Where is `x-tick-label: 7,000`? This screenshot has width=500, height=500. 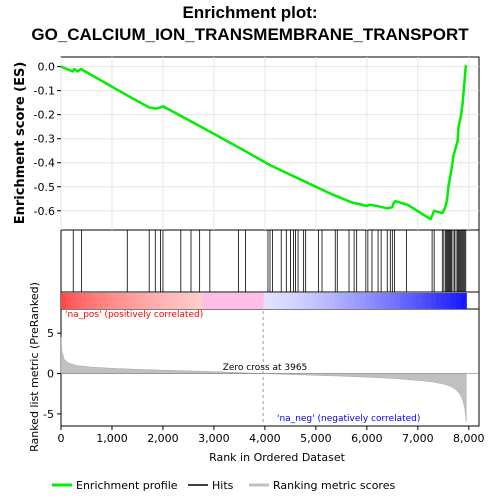
x-tick-label: 7,000 is located at coordinates (418, 438).